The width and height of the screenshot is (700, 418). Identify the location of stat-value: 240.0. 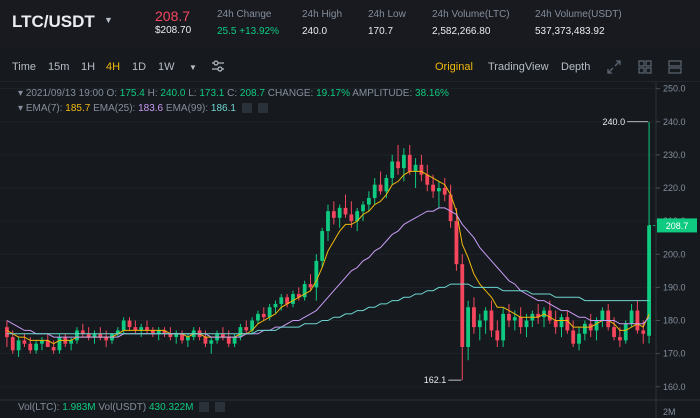
(315, 31).